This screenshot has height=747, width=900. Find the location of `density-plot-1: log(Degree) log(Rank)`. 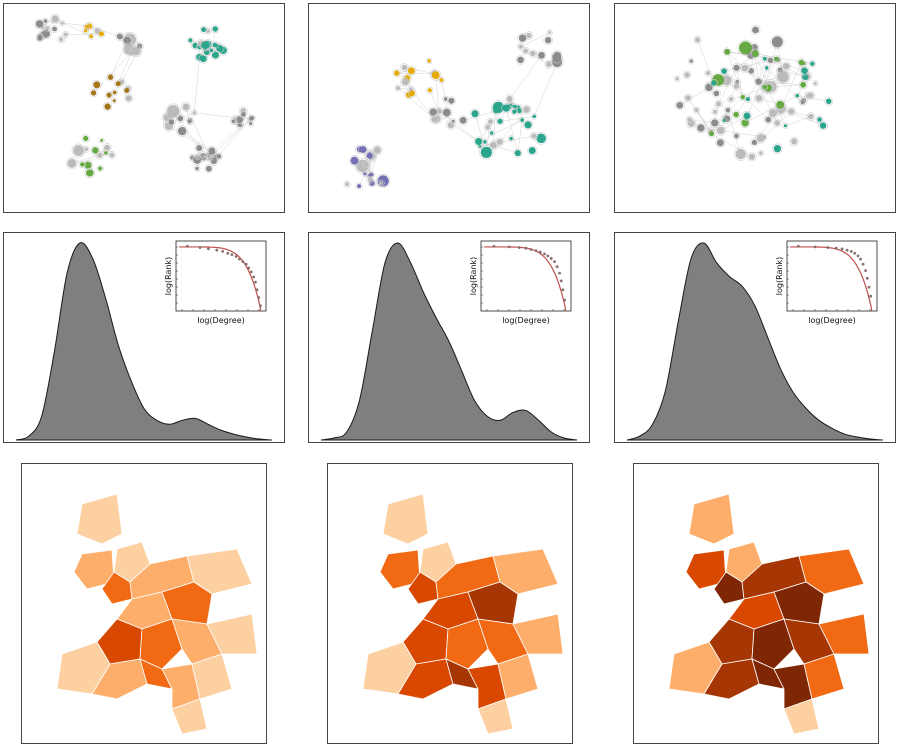

density-plot-1: log(Degree) log(Rank) is located at coordinates (144, 340).